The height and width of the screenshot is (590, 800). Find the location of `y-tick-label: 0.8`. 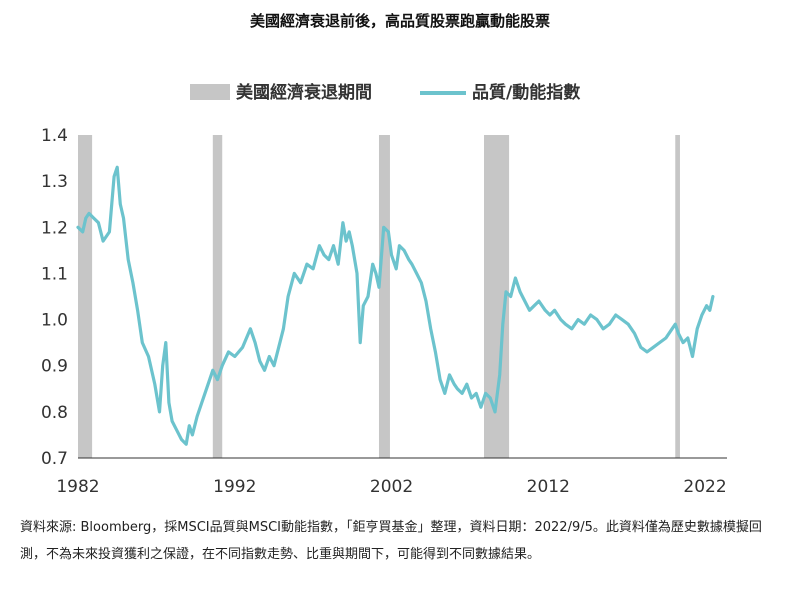

y-tick-label: 0.8 is located at coordinates (54, 413).